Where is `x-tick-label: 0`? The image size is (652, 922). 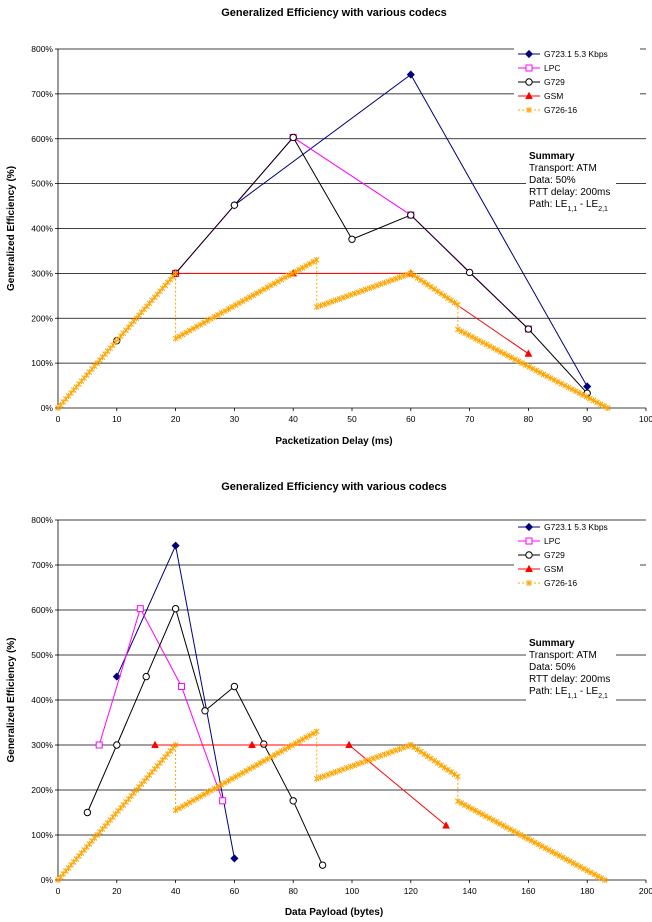
x-tick-label: 0 is located at coordinates (58, 419).